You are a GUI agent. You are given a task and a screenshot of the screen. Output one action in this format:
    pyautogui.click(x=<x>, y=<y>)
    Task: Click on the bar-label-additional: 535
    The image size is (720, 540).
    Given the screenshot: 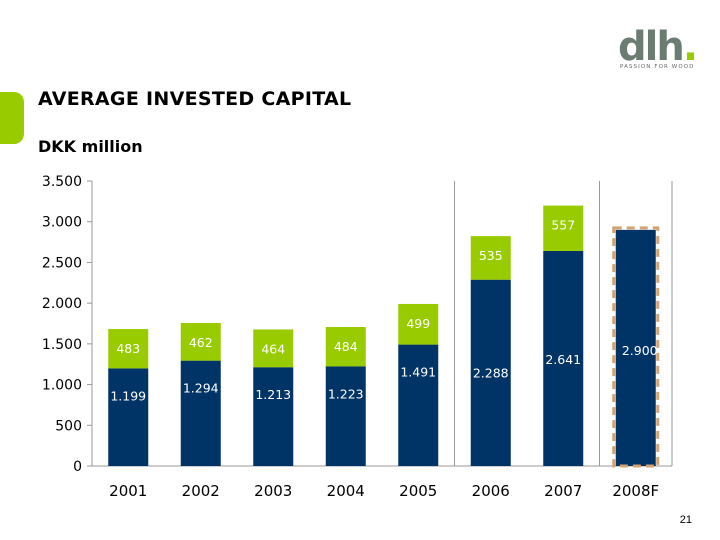 What is the action you would take?
    pyautogui.click(x=491, y=255)
    